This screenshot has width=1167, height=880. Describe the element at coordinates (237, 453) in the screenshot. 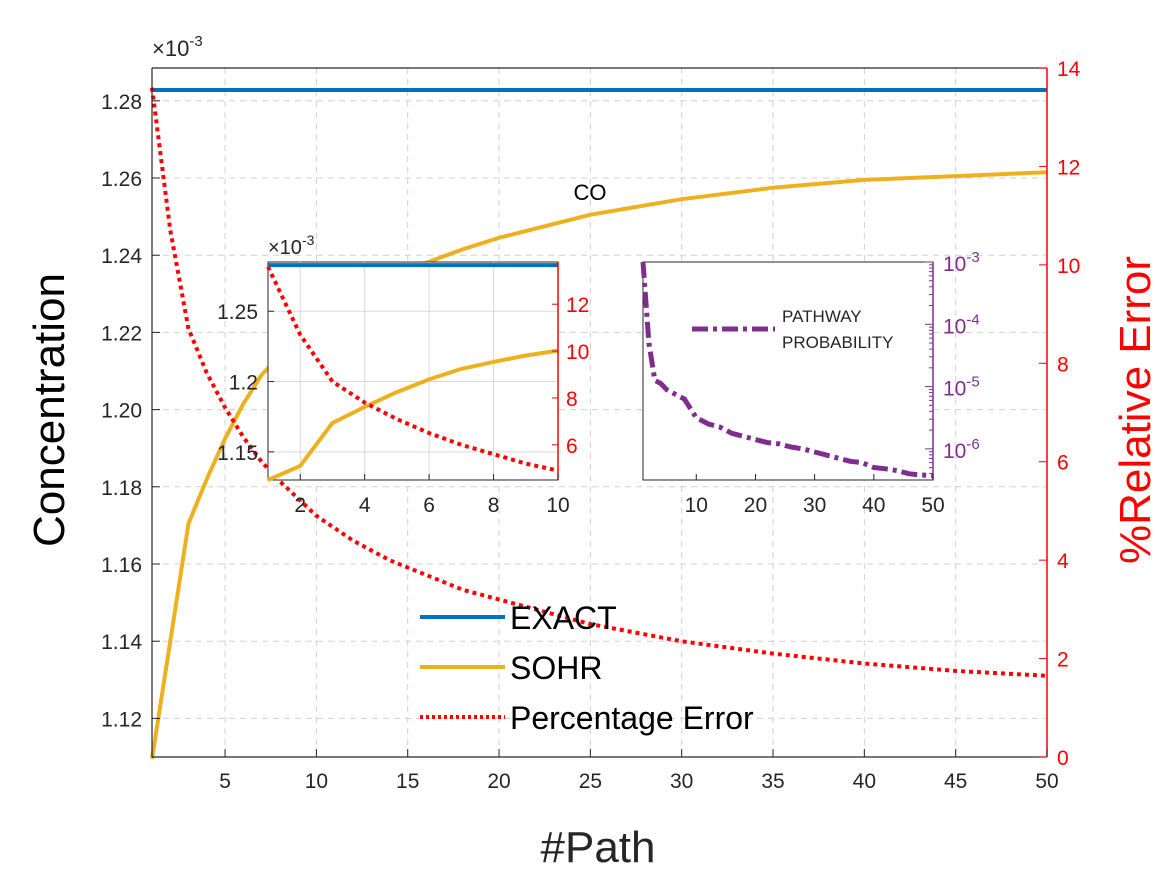

I see `inset-left-y-tick-label: 1.15` at that location.